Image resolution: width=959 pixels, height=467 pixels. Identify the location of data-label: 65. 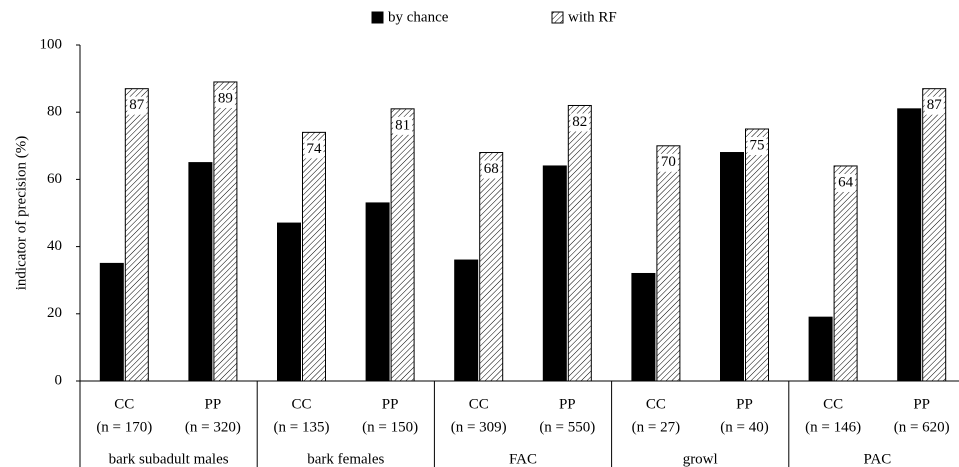
(200, 179).